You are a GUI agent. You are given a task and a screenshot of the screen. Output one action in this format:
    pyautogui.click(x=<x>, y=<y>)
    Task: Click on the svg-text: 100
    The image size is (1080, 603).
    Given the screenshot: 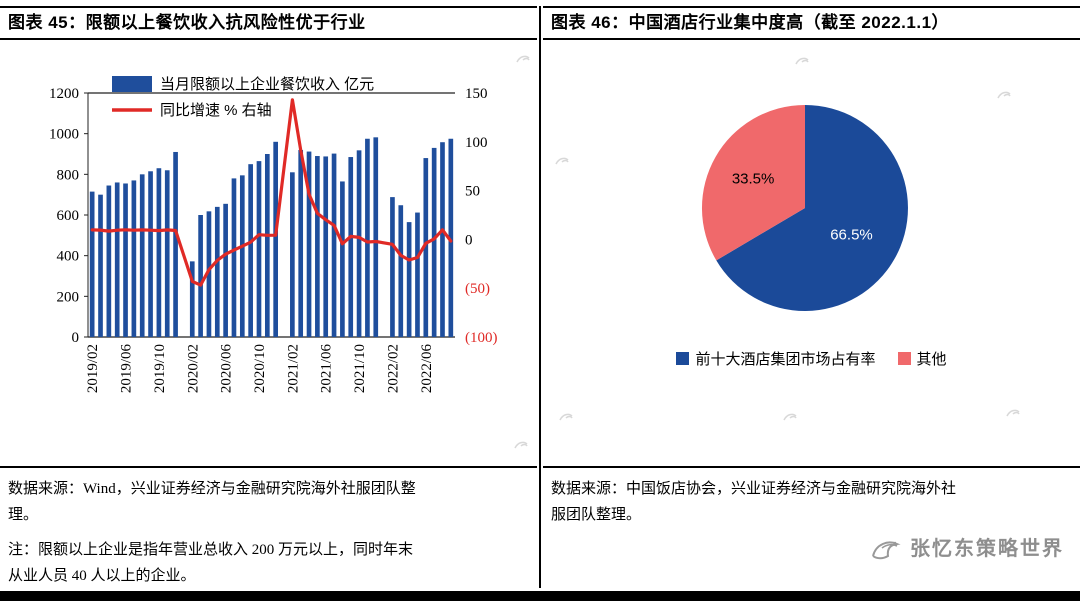 What is the action you would take?
    pyautogui.click(x=476, y=143)
    